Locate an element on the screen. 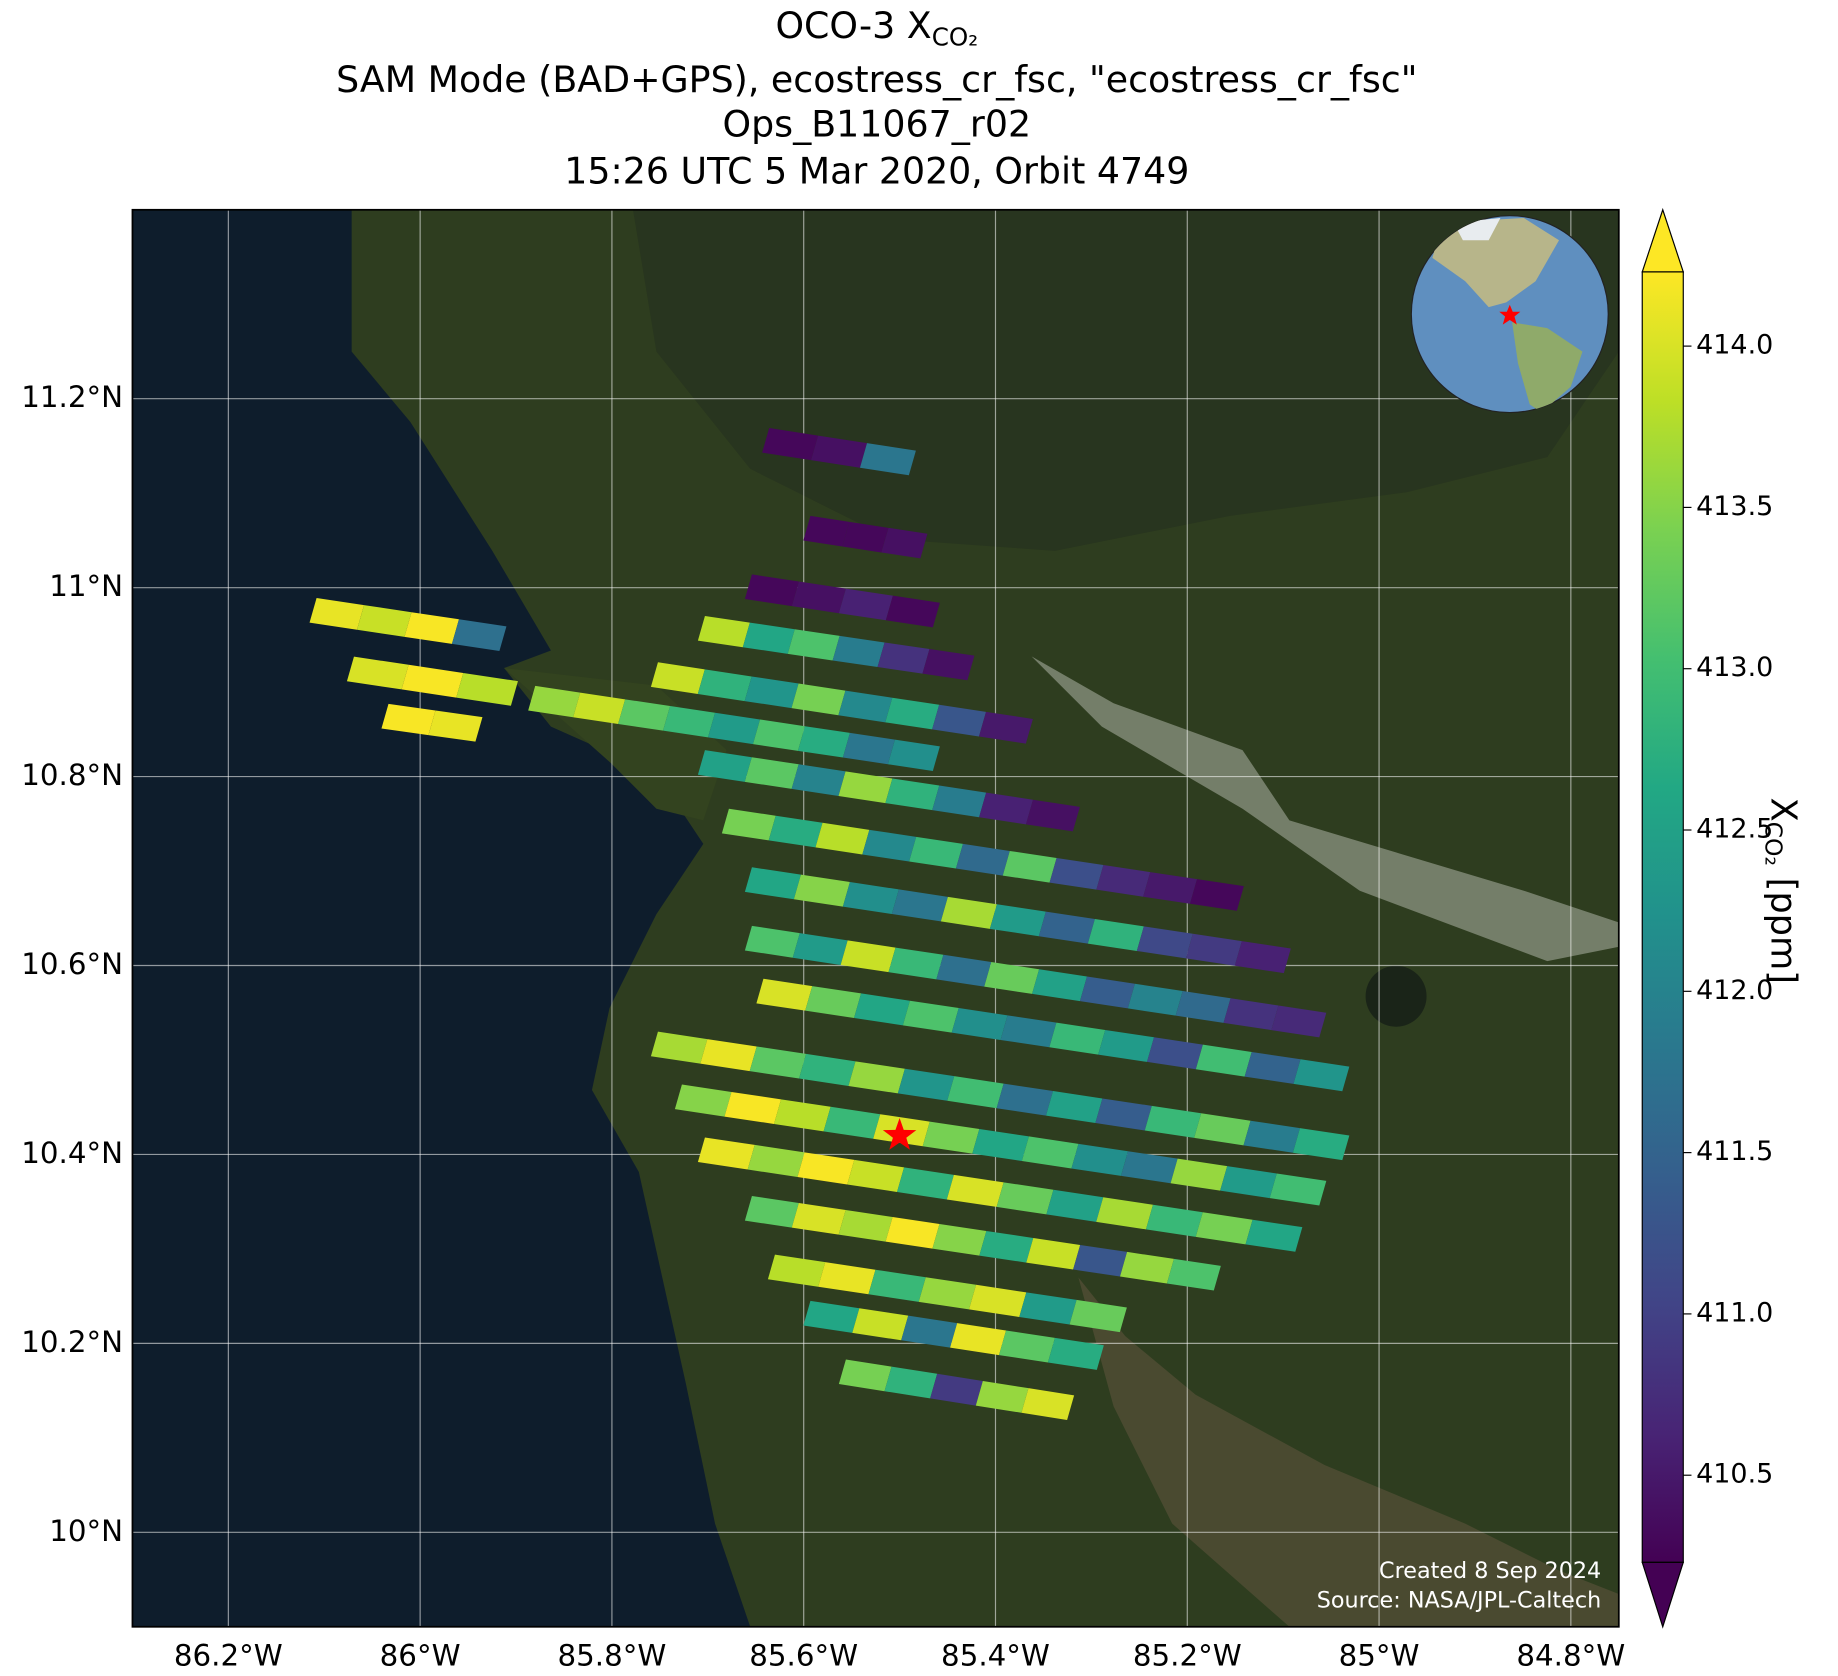 This screenshot has height=1676, width=1838. y-tick-label: 10.2°N is located at coordinates (72, 1342).